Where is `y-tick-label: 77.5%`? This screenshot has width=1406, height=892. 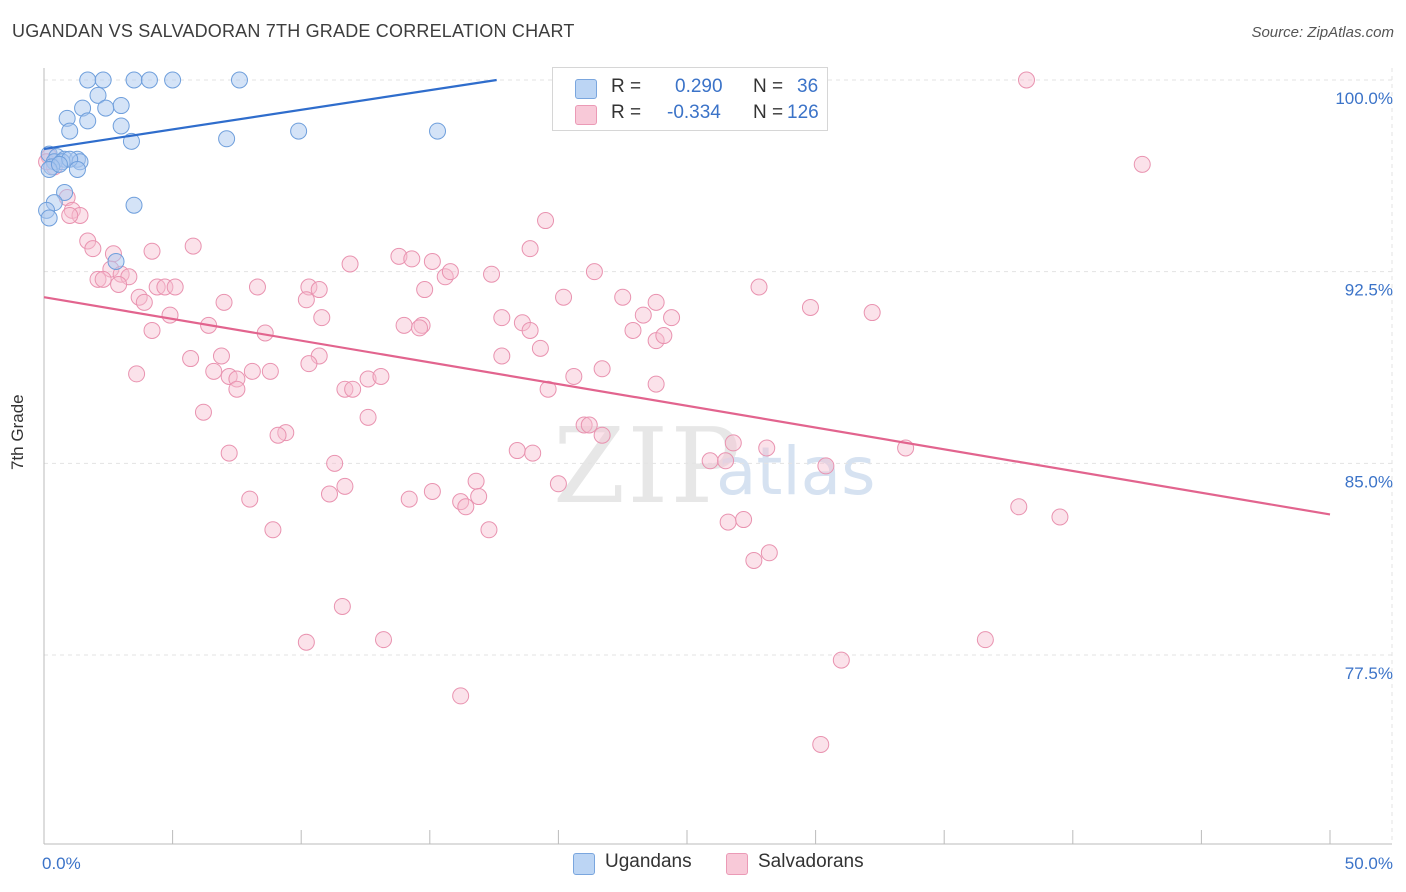
y-tick-label: 77.5% is located at coordinates (1369, 673).